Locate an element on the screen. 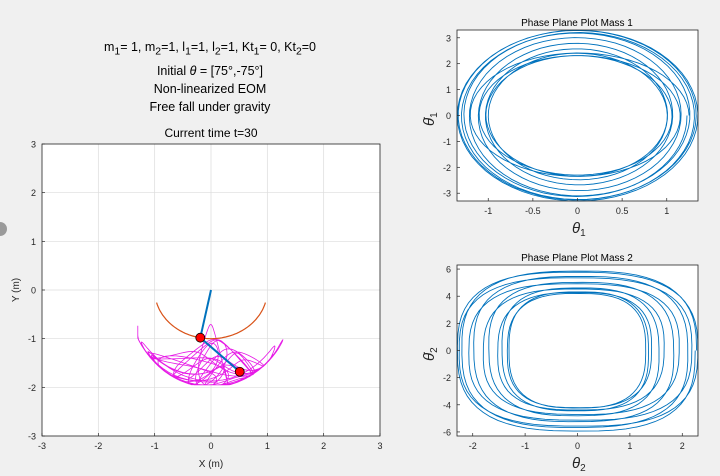 The image size is (720, 476). phase2-x-ticks: -2 -1 0 1 2 is located at coordinates (577, 442).